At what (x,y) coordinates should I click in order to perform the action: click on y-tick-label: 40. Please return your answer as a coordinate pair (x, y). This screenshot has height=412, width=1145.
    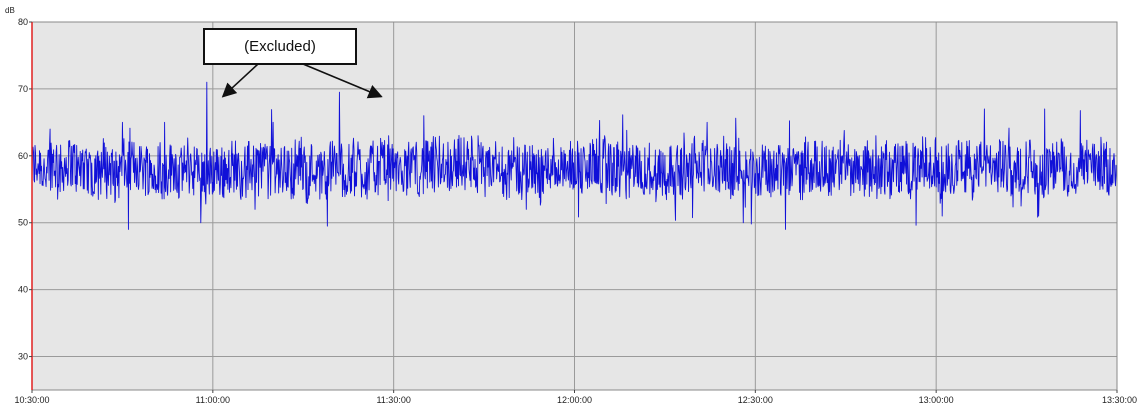
    Looking at the image, I should click on (23, 290).